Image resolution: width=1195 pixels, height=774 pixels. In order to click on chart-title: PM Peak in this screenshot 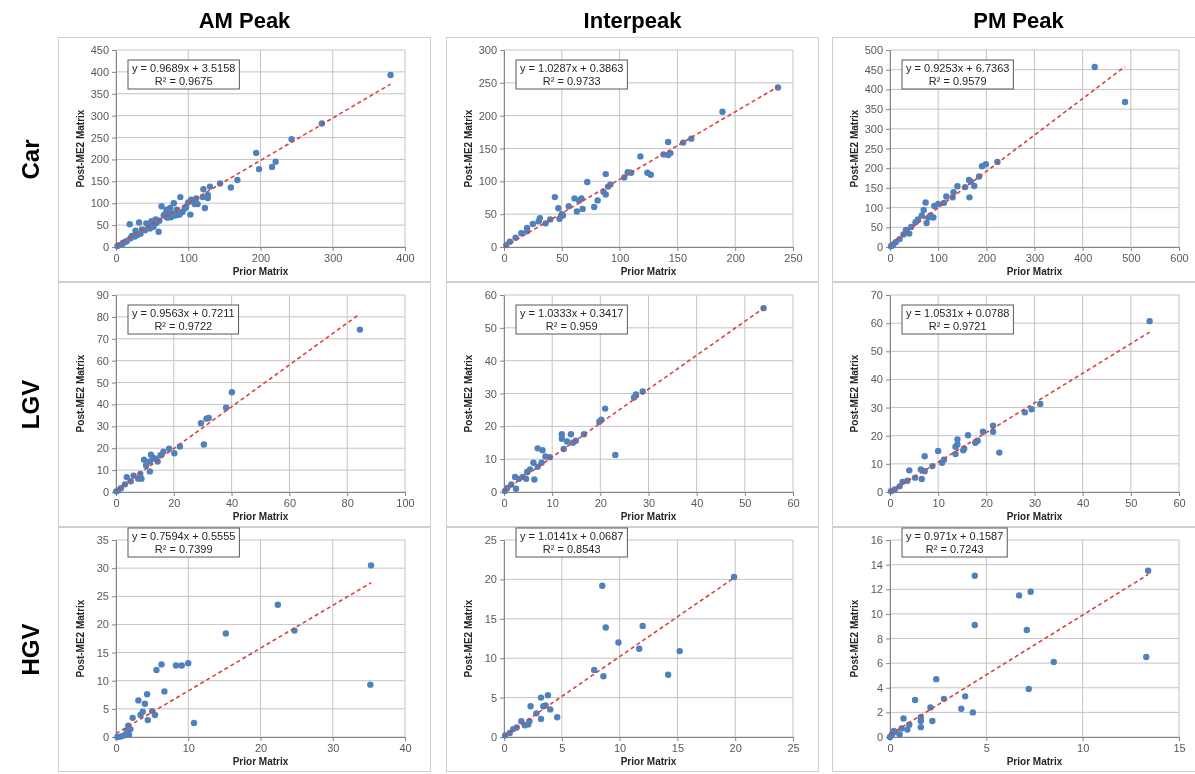, I will do `click(1019, 20)`.